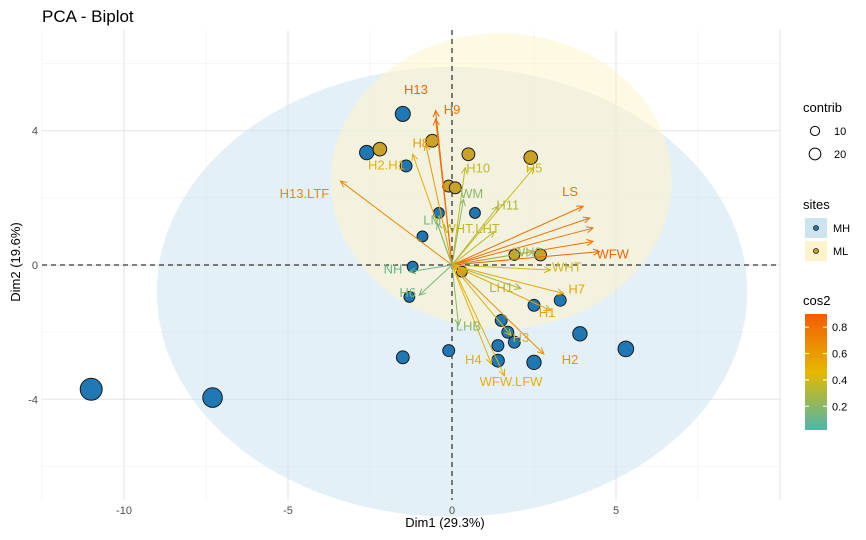  What do you see at coordinates (455, 295) in the screenshot?
I see `arrow-lhb` at bounding box center [455, 295].